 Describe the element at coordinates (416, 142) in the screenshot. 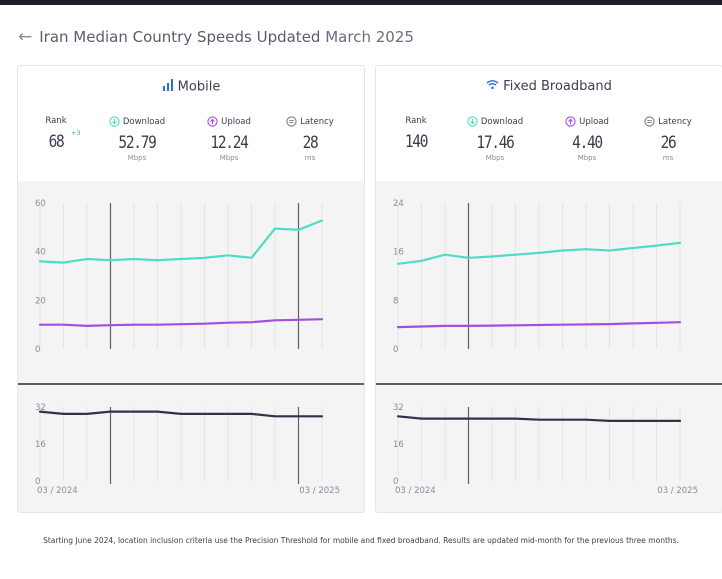

I see `rank-value: 140` at that location.